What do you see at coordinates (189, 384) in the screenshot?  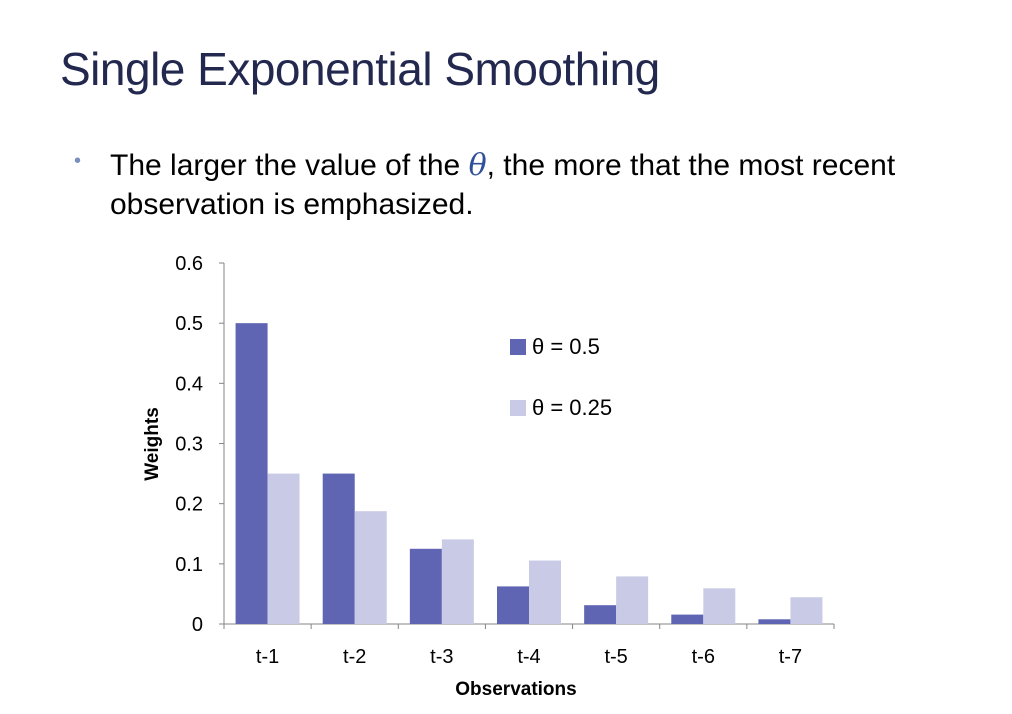 I see `y-tick-label: 0.4` at bounding box center [189, 384].